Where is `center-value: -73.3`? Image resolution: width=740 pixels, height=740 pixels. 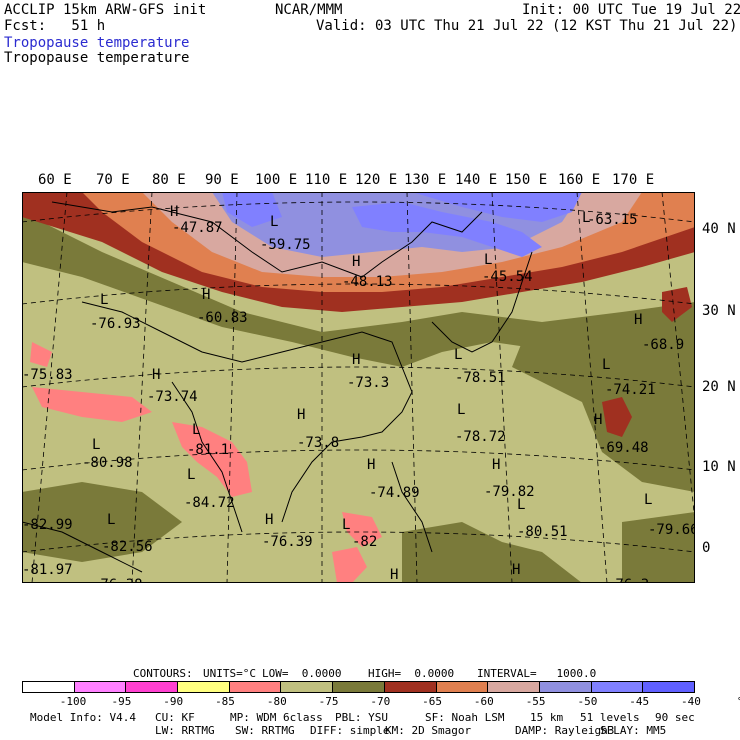
center-value: -73.3 is located at coordinates (368, 383).